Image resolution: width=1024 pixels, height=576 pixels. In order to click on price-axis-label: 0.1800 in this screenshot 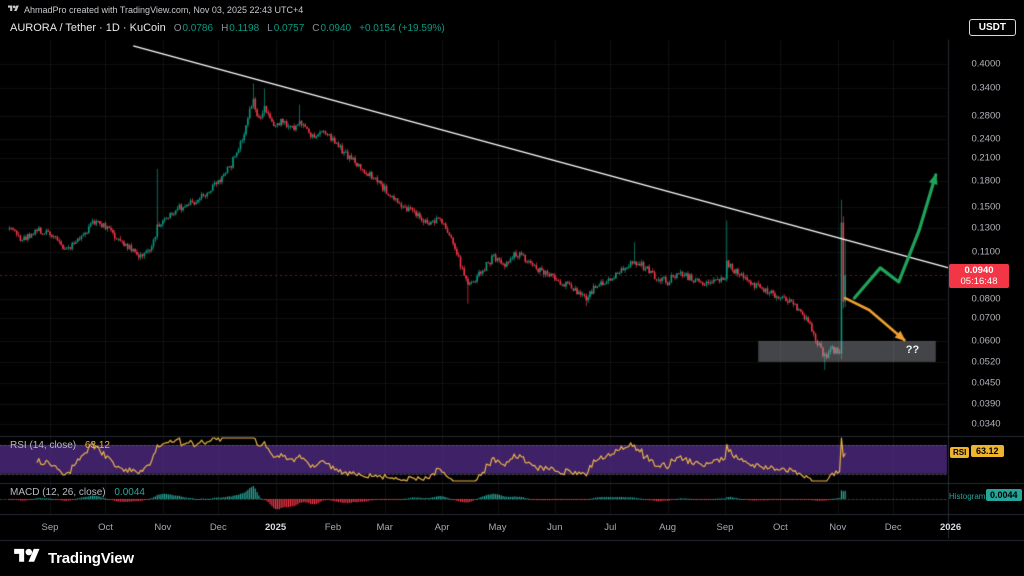, I will do `click(986, 181)`.